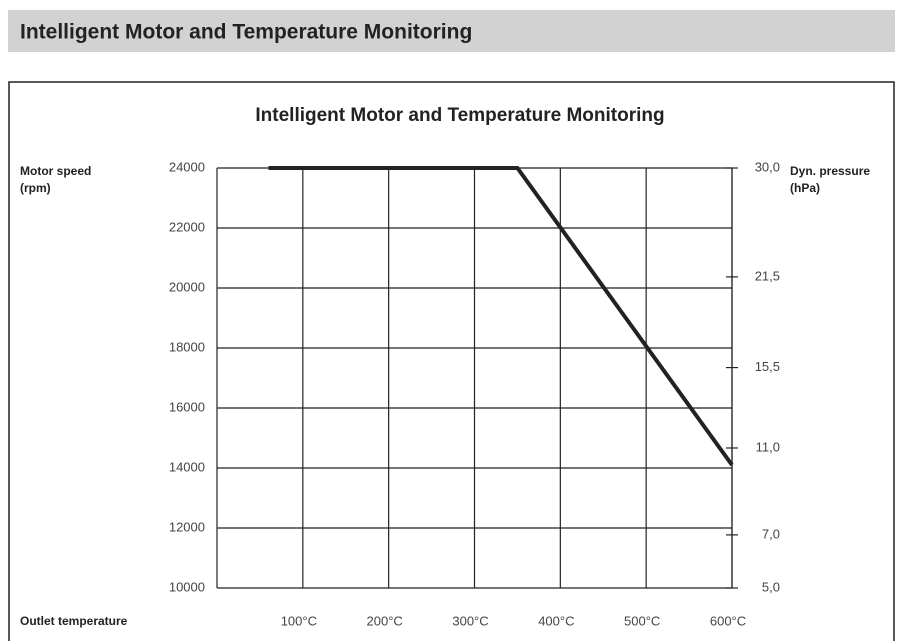  What do you see at coordinates (187, 466) in the screenshot?
I see `y-tick-label: 14000` at bounding box center [187, 466].